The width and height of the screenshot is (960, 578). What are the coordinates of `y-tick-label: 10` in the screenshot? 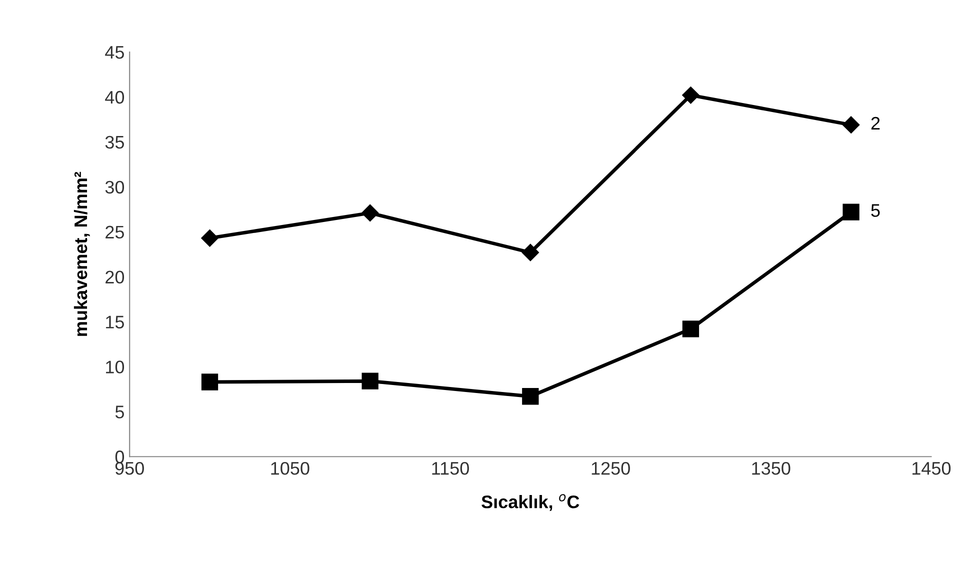 It's located at (115, 367).